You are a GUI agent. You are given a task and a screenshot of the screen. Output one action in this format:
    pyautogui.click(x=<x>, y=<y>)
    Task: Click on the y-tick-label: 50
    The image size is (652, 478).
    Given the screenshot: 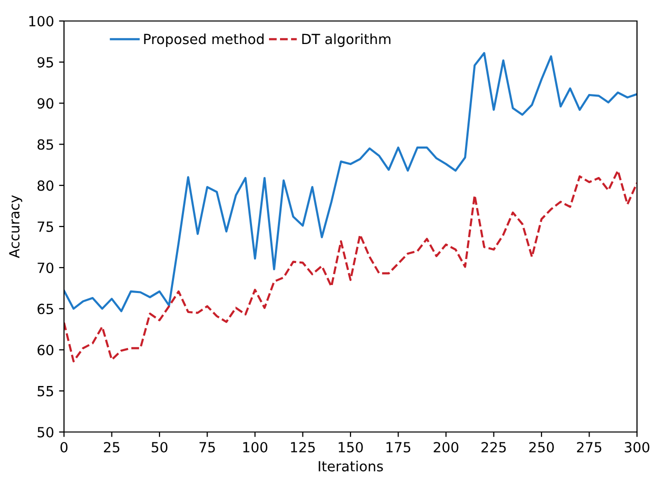 What is the action you would take?
    pyautogui.click(x=46, y=432)
    